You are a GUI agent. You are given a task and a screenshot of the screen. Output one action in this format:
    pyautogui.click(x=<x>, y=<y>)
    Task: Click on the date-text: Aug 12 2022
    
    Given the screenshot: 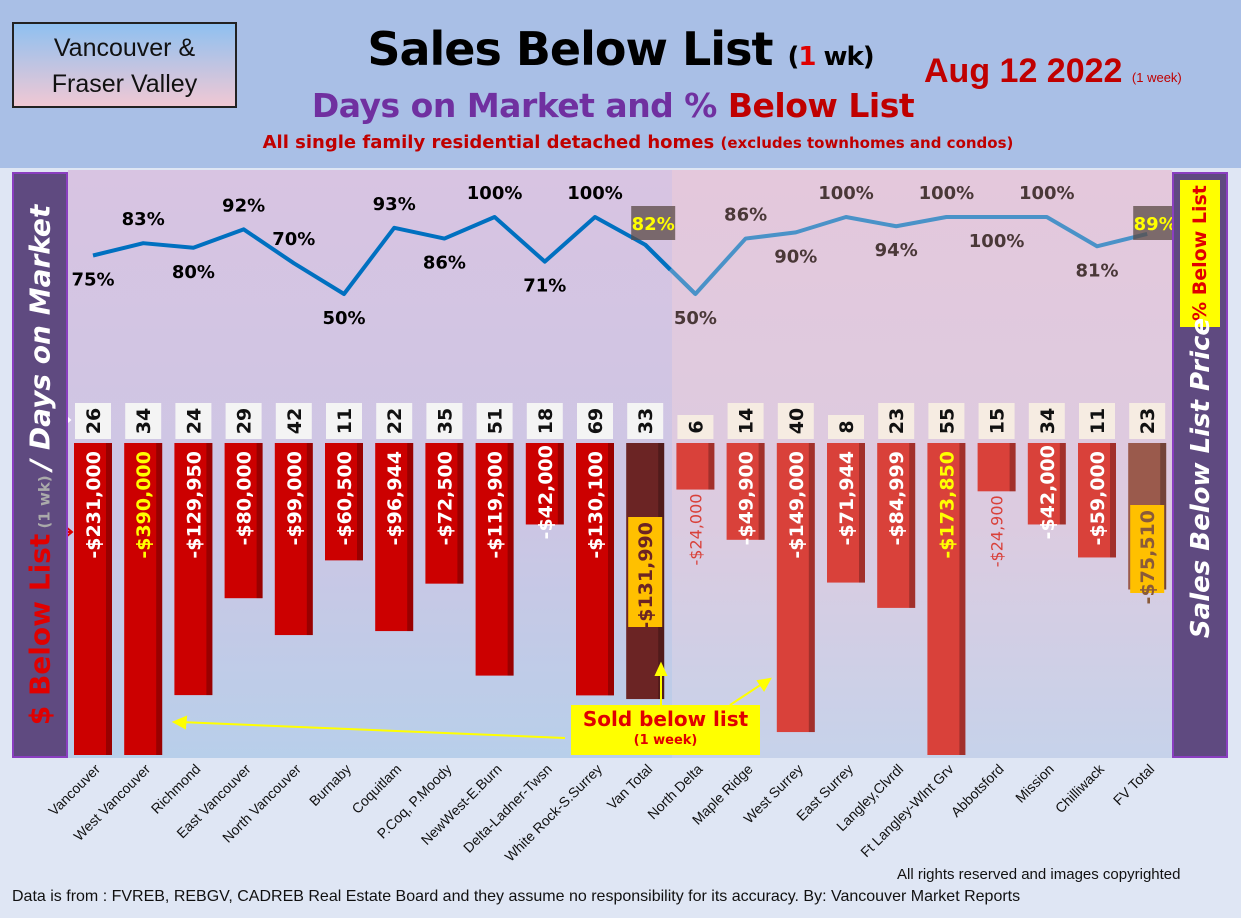 What is the action you would take?
    pyautogui.click(x=1023, y=71)
    